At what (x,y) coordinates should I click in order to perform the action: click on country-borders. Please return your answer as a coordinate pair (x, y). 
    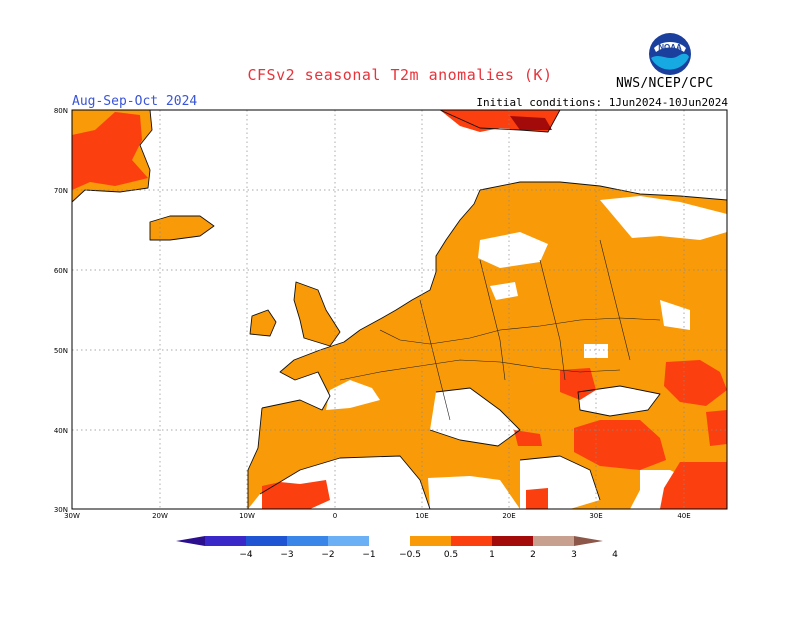
    Looking at the image, I should click on (500, 330).